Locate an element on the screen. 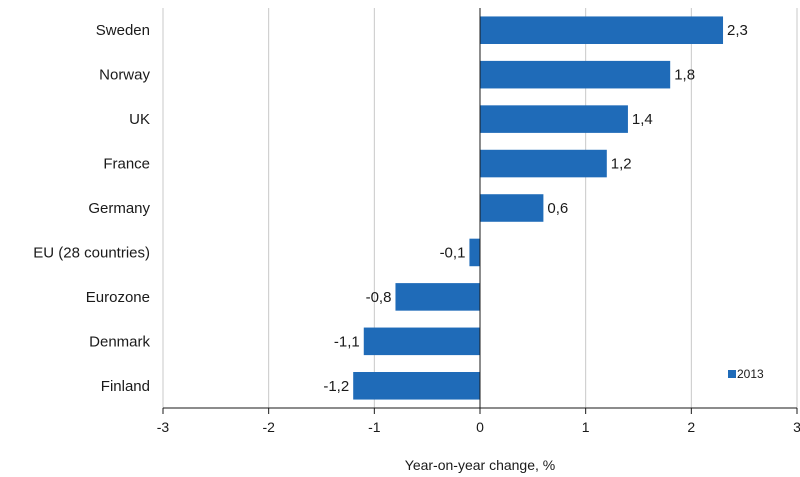 The width and height of the screenshot is (800, 477). data-label: -1,2 is located at coordinates (336, 386).